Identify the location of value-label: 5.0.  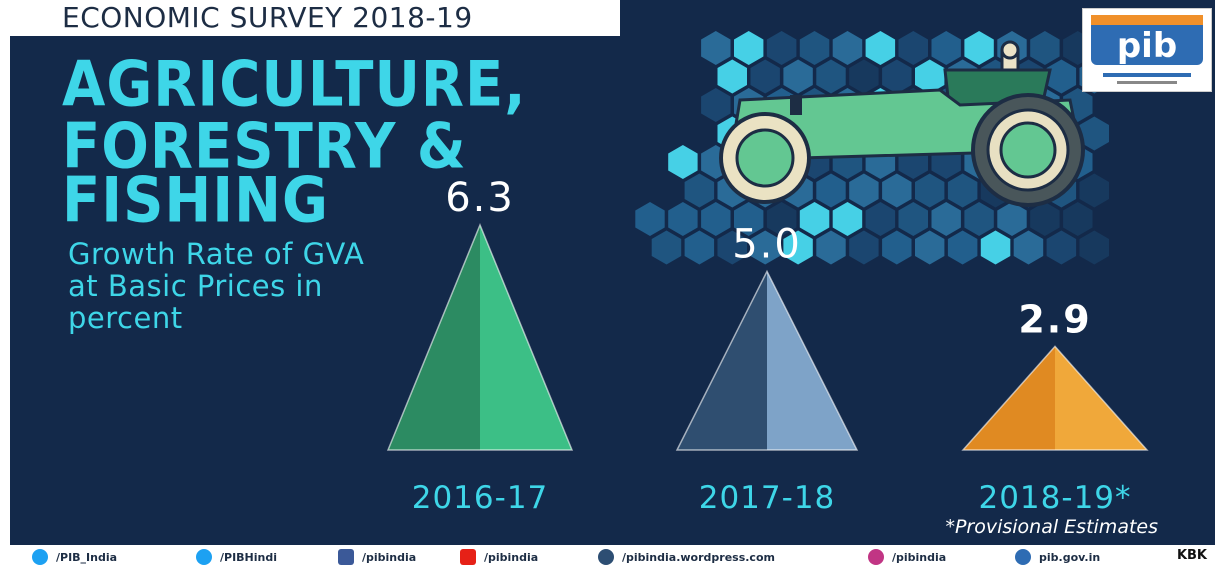
(767, 244).